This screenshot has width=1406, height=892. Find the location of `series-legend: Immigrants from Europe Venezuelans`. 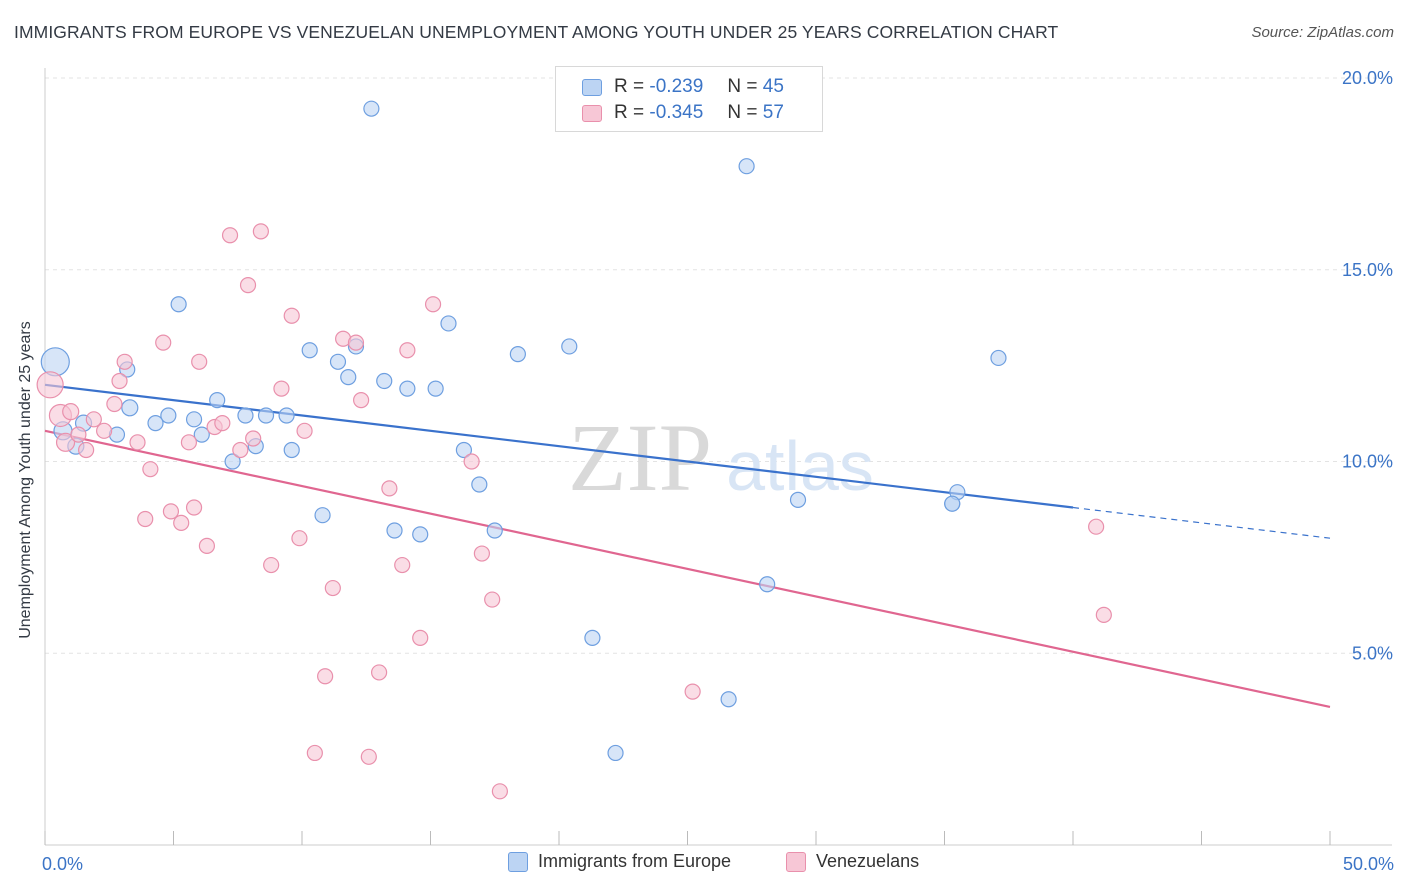

series-legend: Immigrants from Europe Venezuelans is located at coordinates (703, 864).